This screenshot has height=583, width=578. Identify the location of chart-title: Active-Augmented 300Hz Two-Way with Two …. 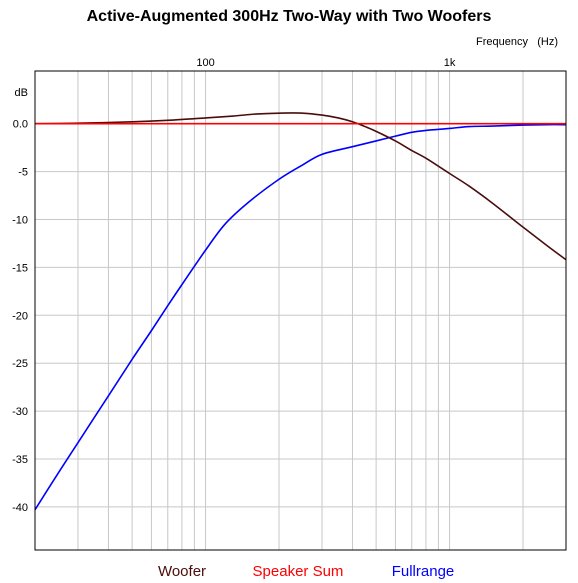
(289, 16).